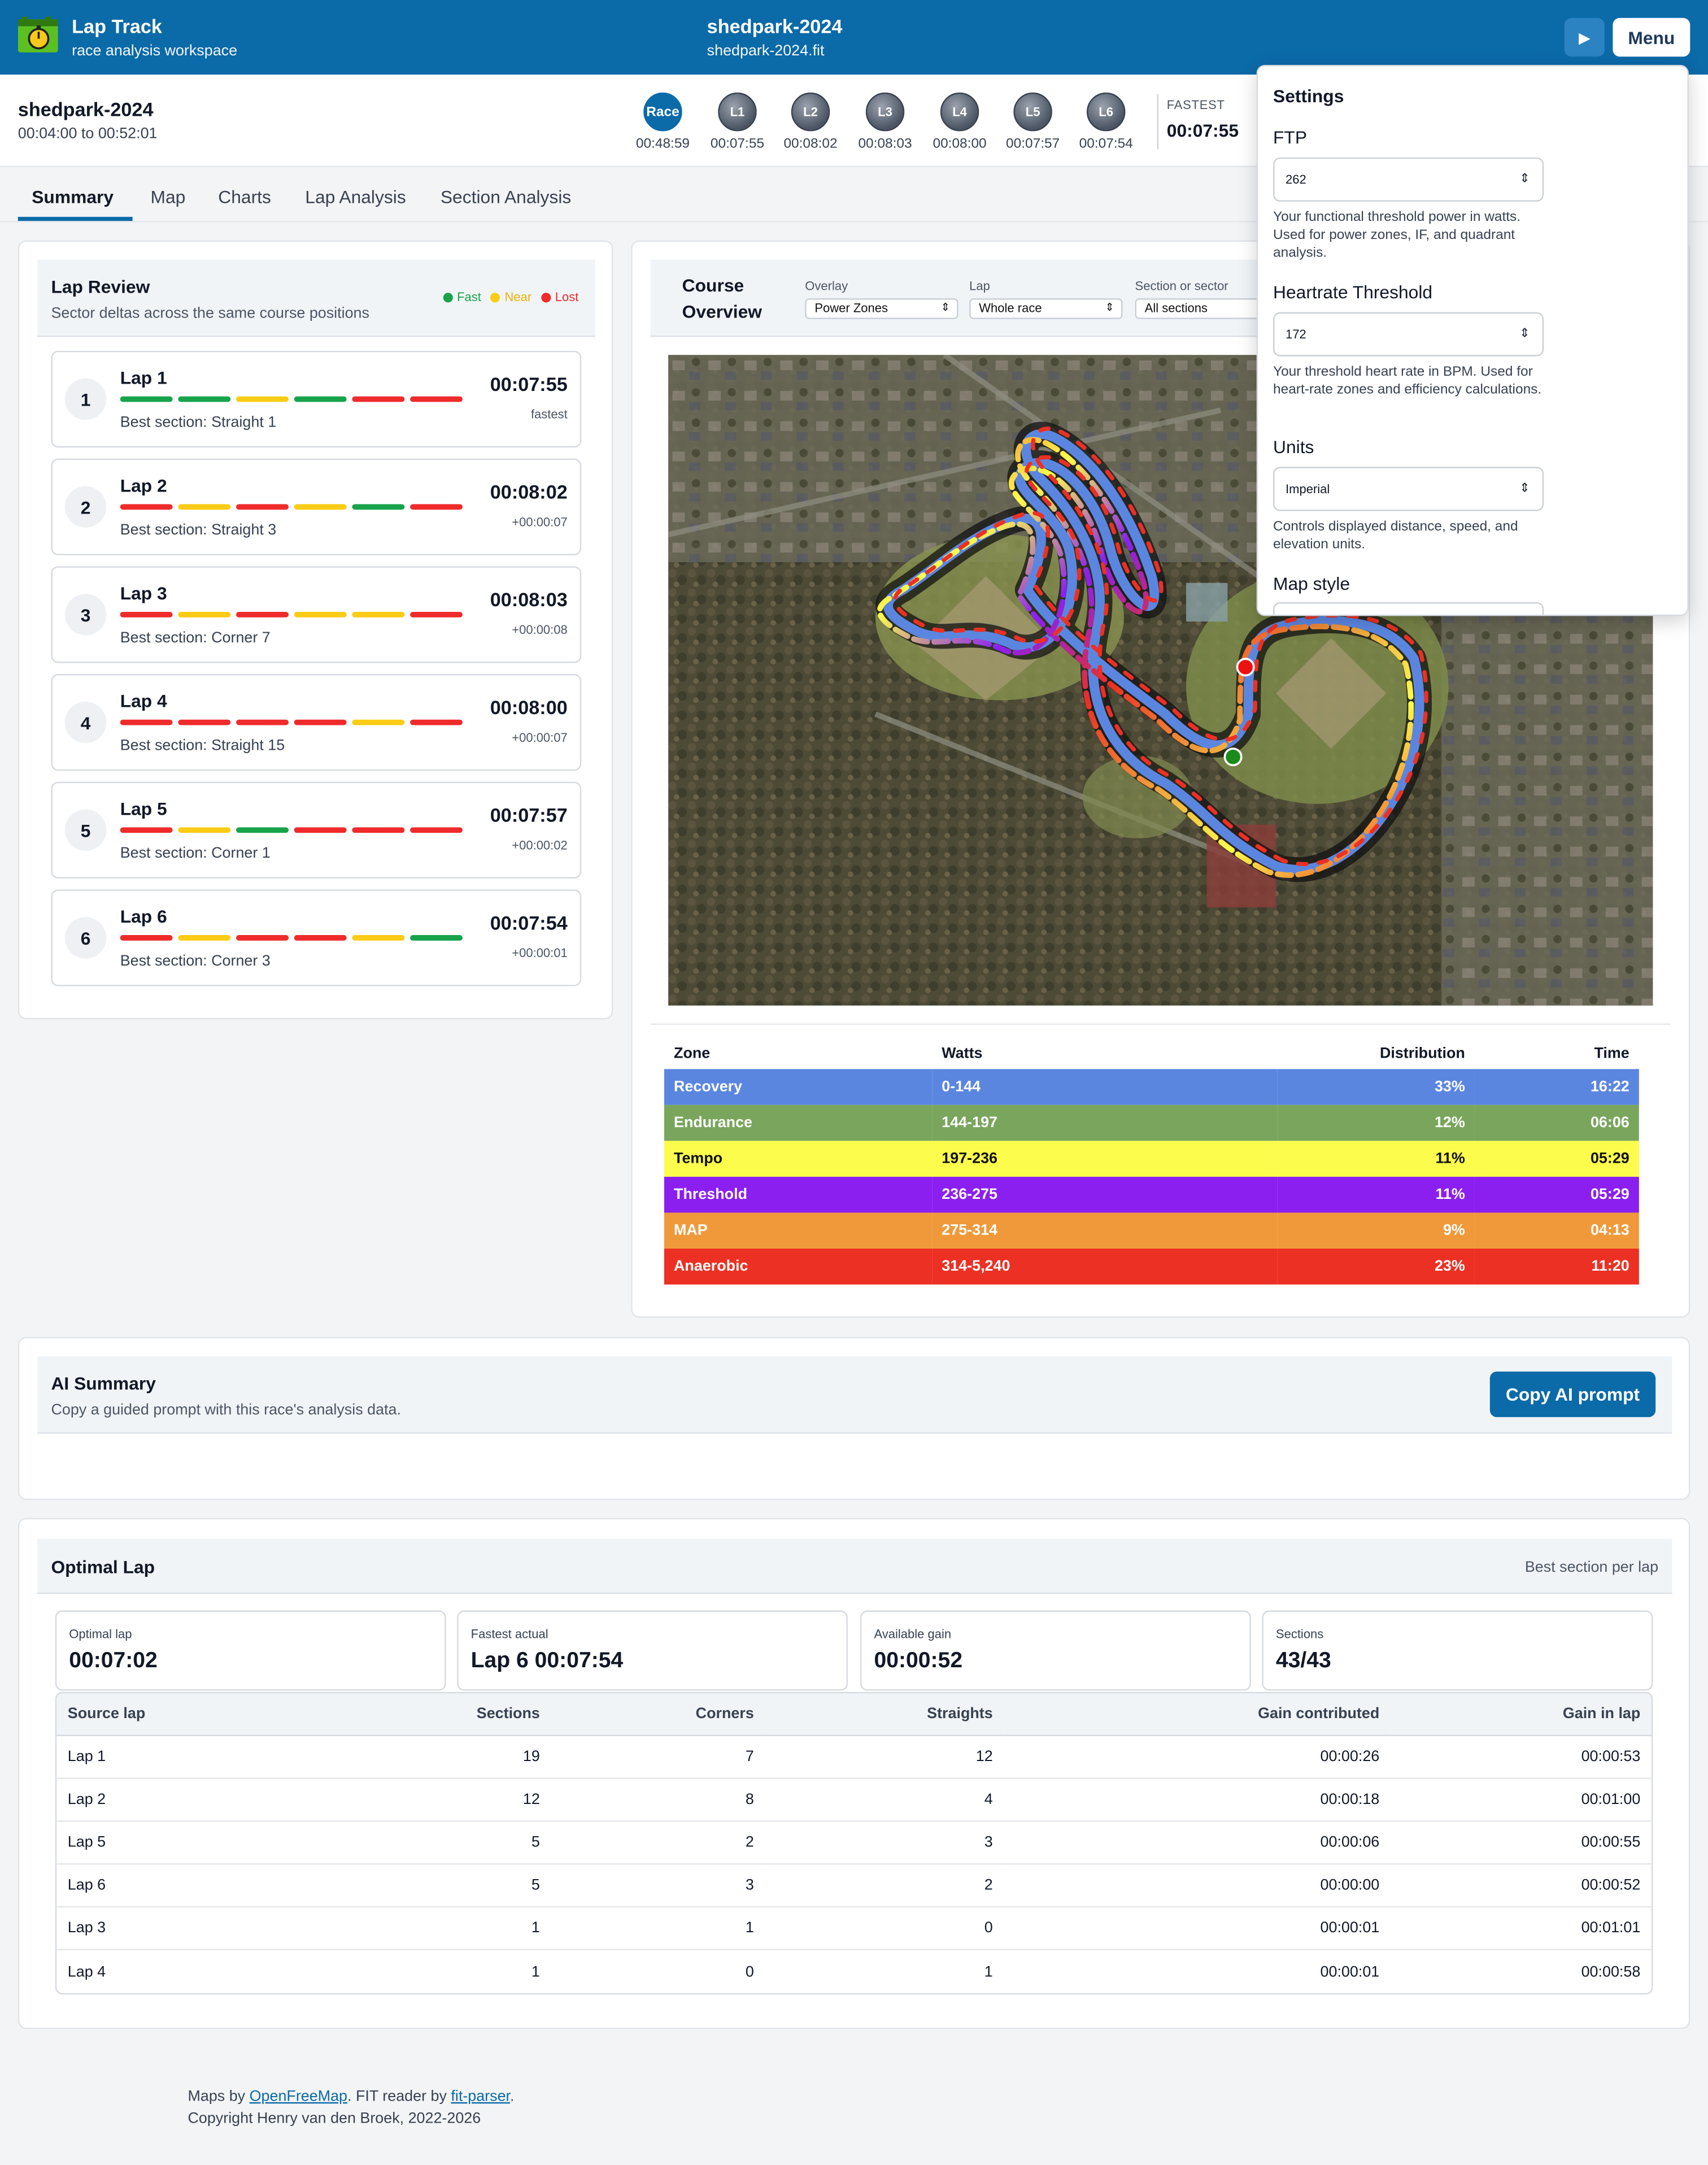 The height and width of the screenshot is (2165, 1708). What do you see at coordinates (168, 196) in the screenshot?
I see `tab-map: Map` at bounding box center [168, 196].